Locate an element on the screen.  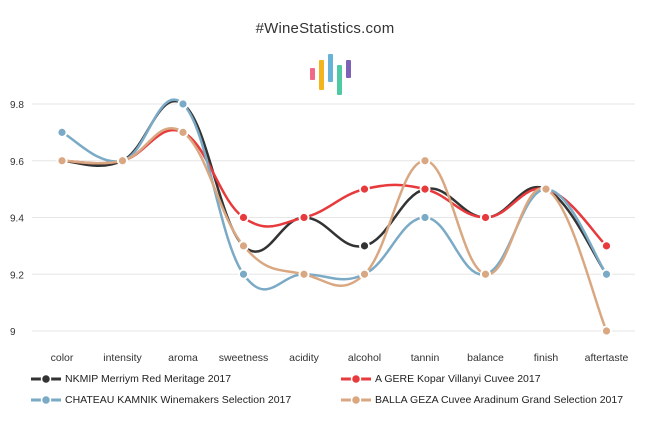
legend-label-0: NKMIP Merriym Red Meritage 2017 is located at coordinates (148, 379).